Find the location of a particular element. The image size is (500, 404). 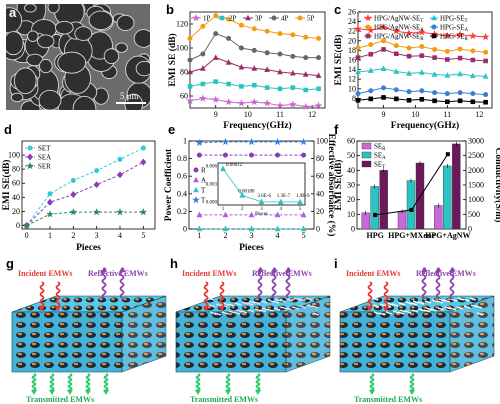

y-tick-label: 60 is located at coordinates (351, 141).